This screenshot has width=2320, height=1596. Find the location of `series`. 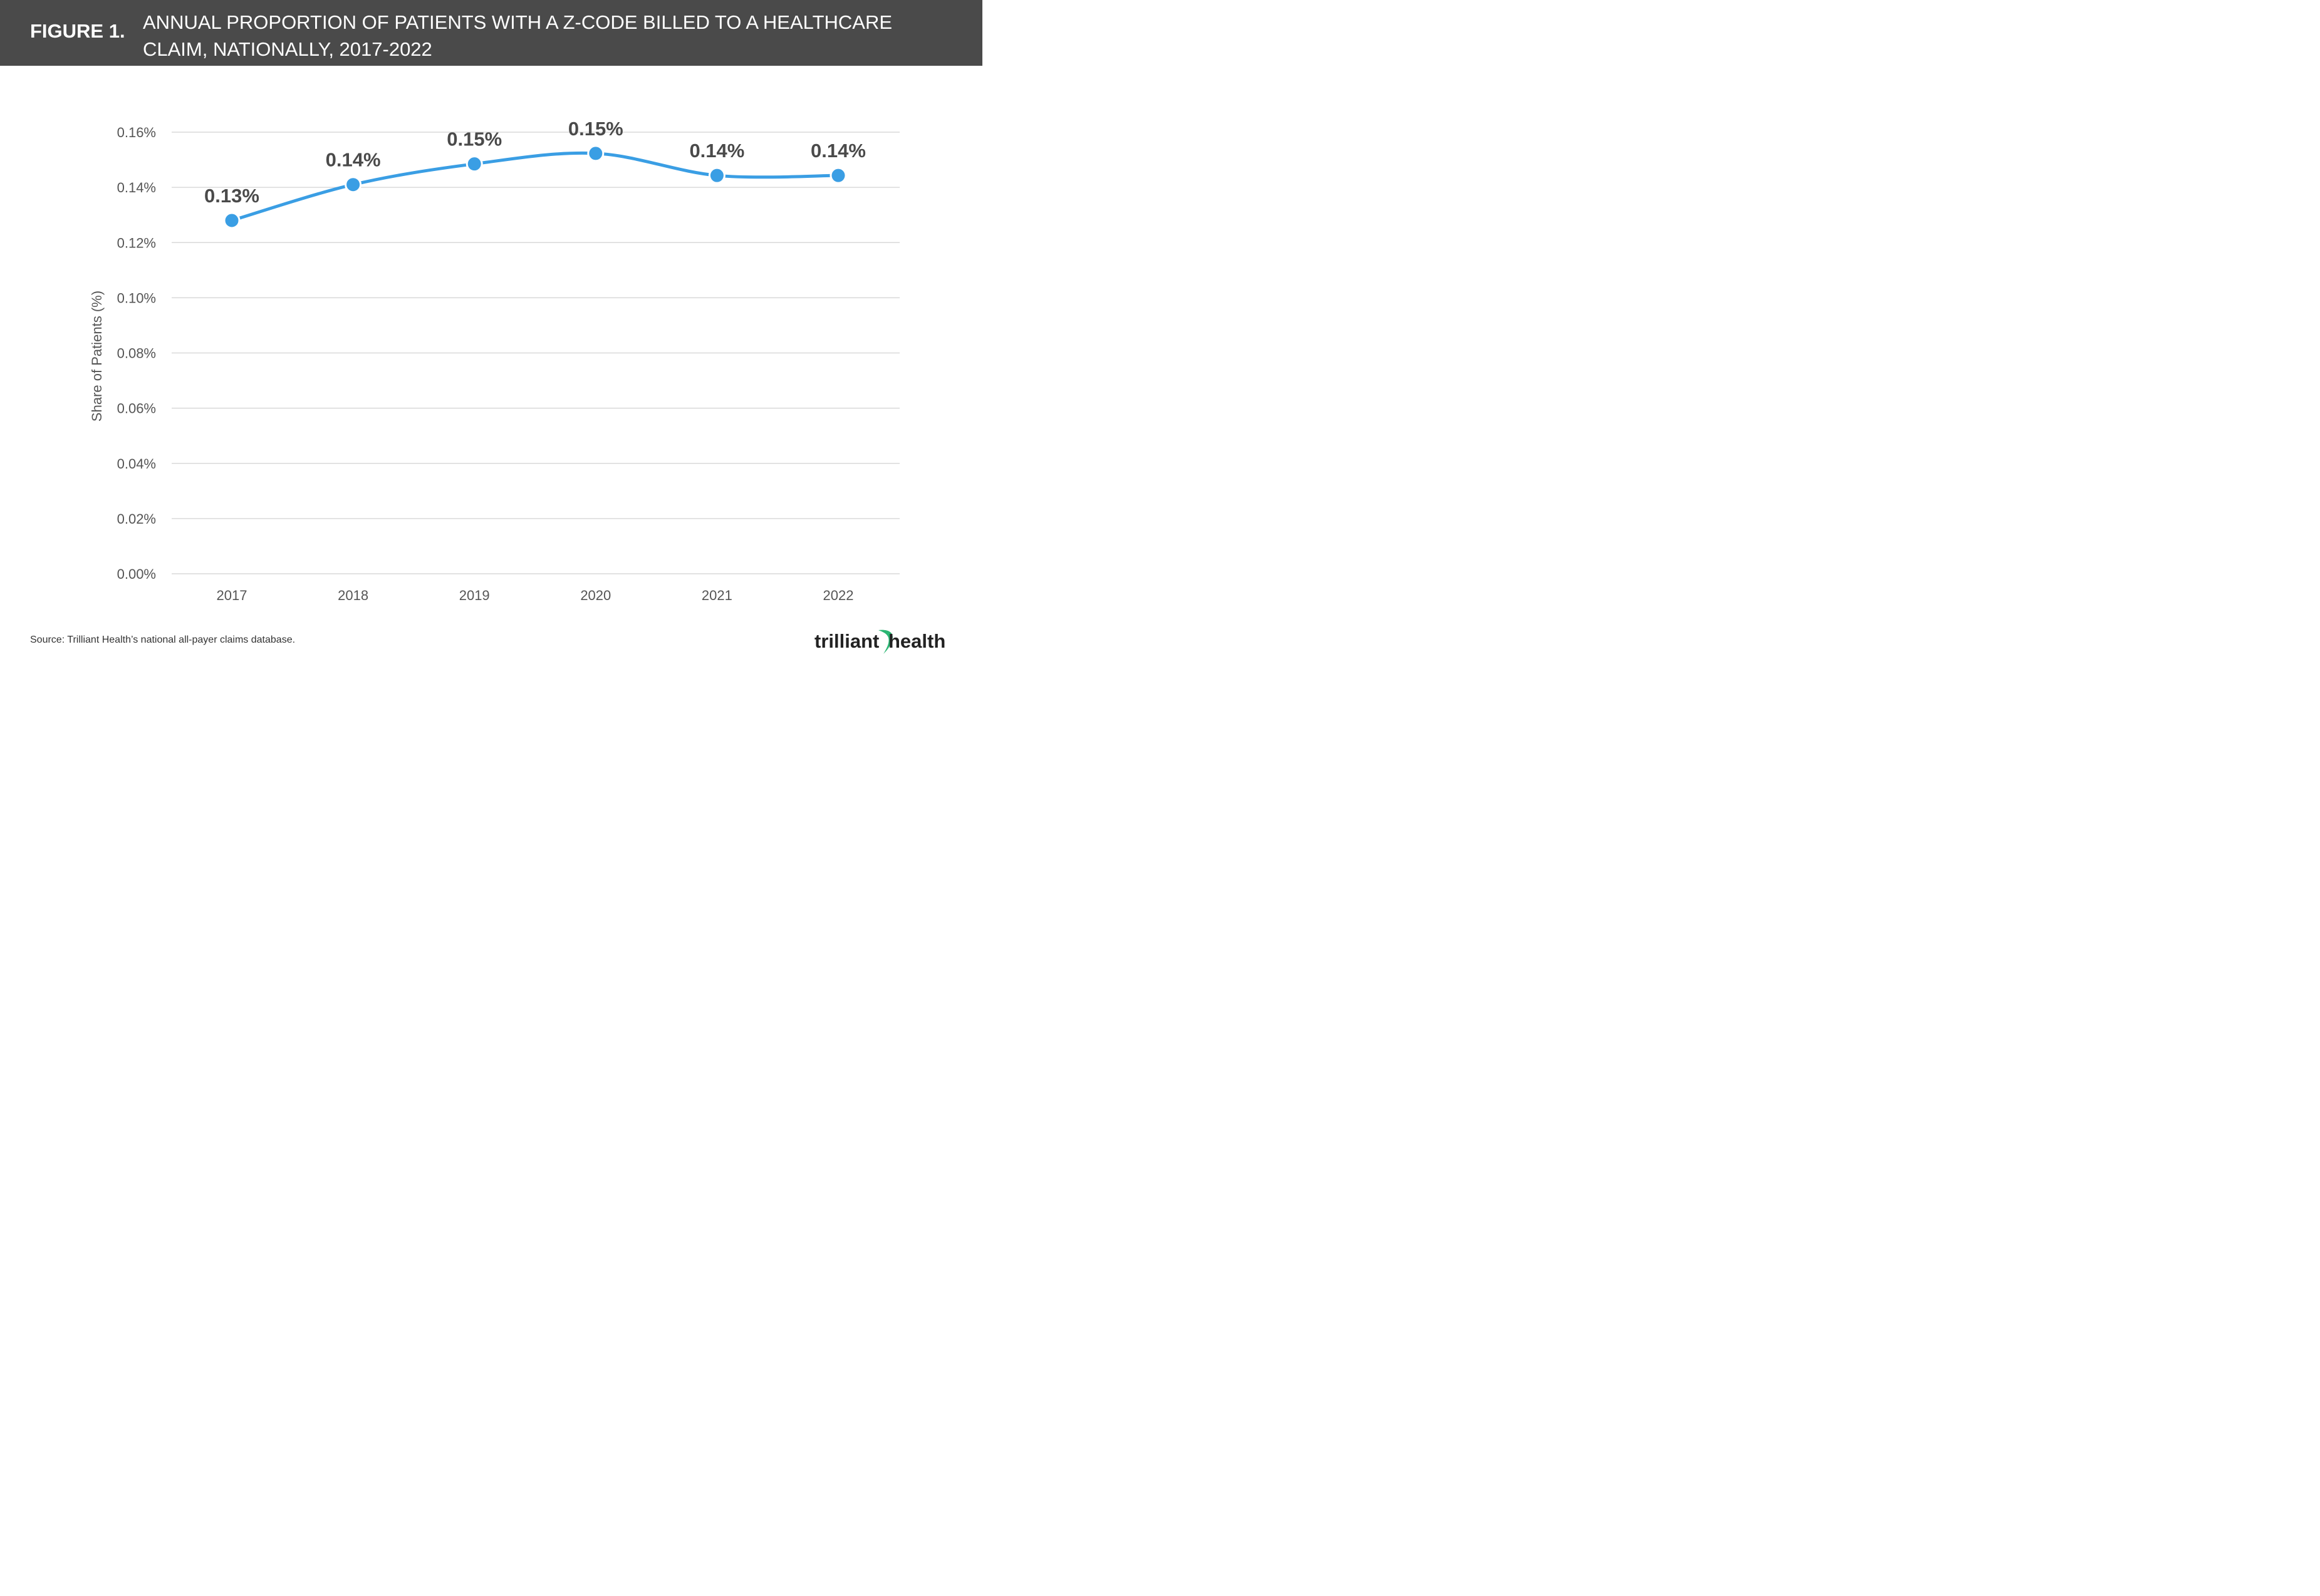

series is located at coordinates (535, 187).